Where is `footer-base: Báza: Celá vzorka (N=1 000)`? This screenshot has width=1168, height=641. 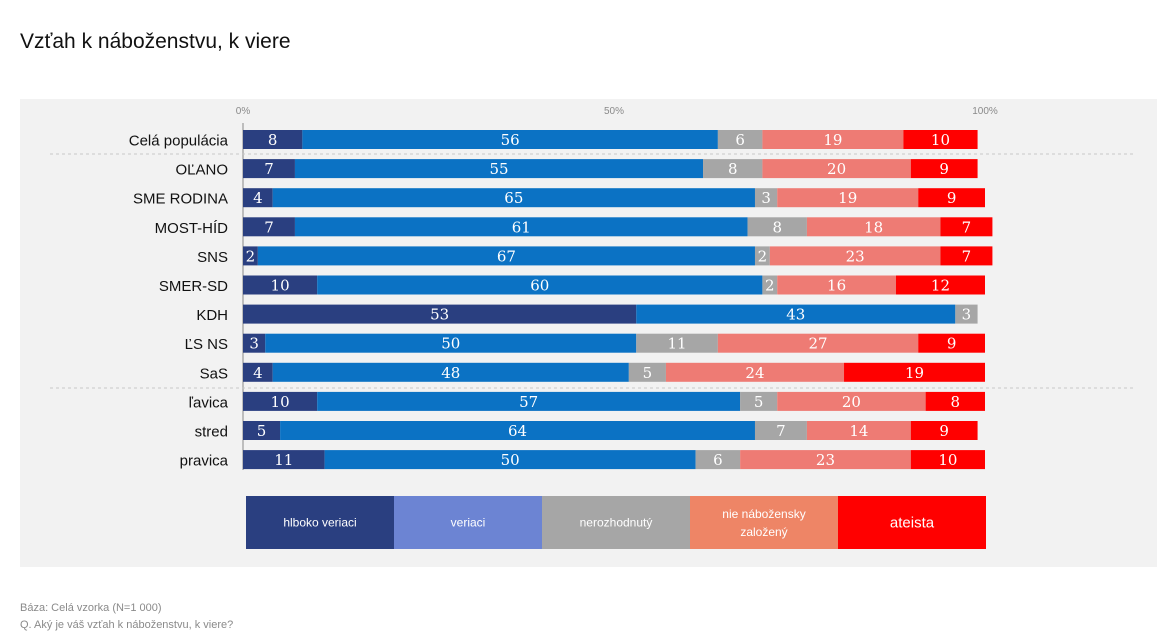 footer-base: Báza: Celá vzorka (N=1 000) is located at coordinates (91, 608).